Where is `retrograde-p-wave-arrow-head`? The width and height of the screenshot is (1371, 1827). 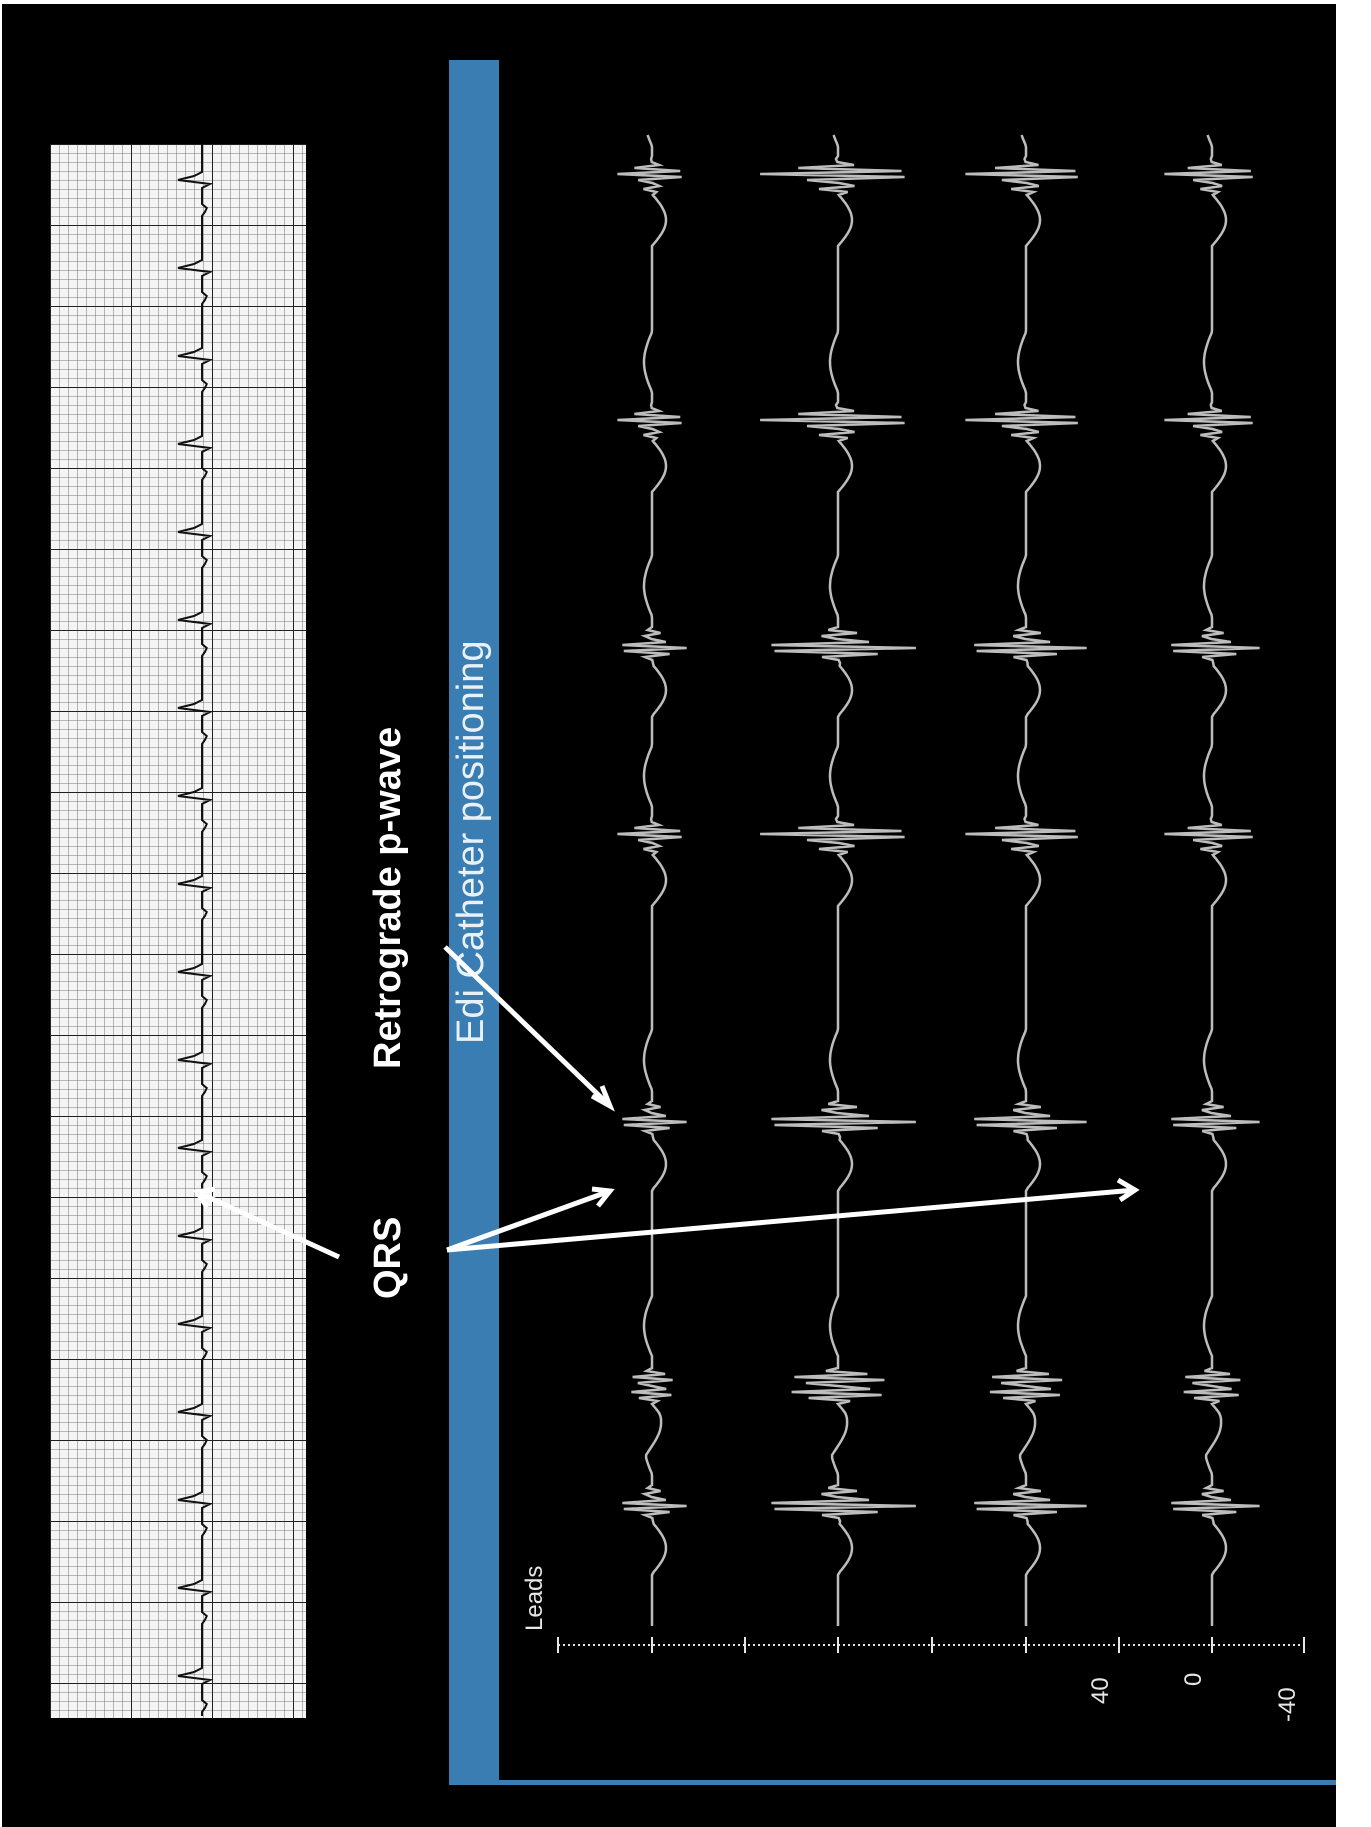 retrograde-p-wave-arrow-head is located at coordinates (602, 1098).